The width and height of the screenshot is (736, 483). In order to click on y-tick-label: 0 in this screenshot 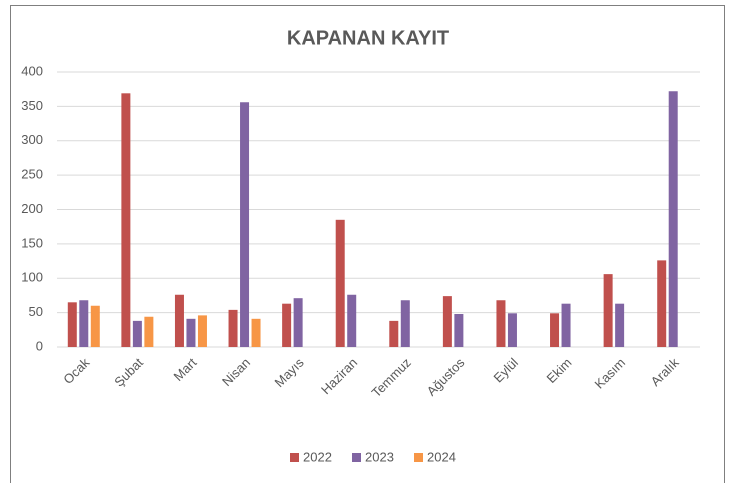, I will do `click(39, 345)`.